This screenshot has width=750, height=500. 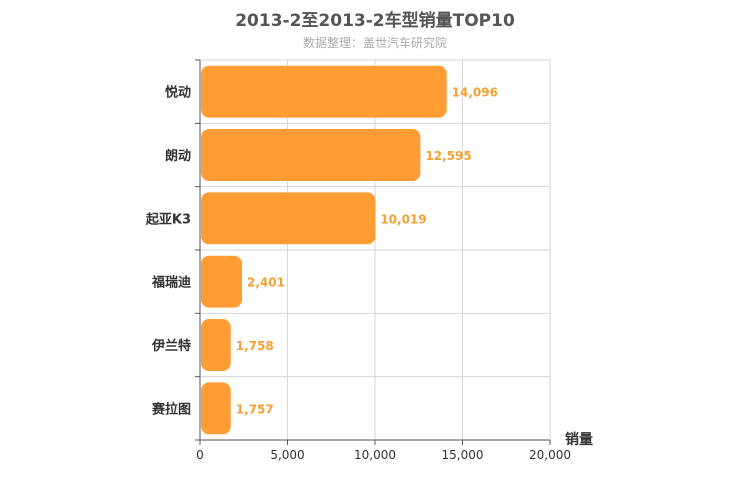 I want to click on data-label: 2,401, so click(x=266, y=283).